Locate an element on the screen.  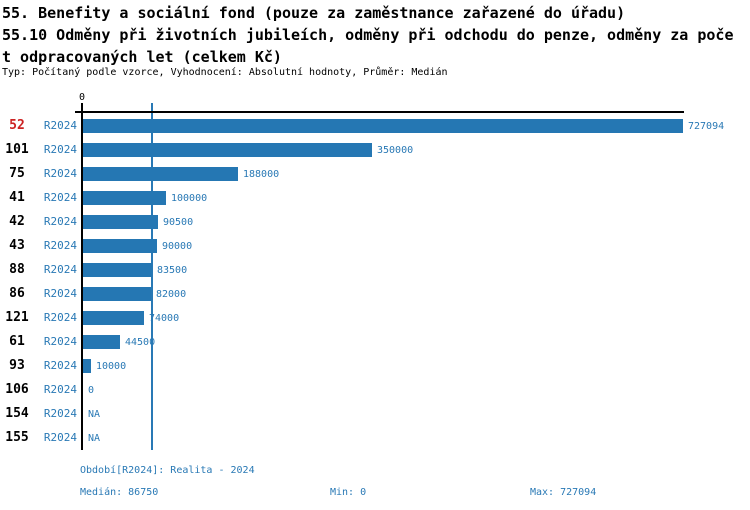
row-value-label: 82000 is located at coordinates (171, 294).